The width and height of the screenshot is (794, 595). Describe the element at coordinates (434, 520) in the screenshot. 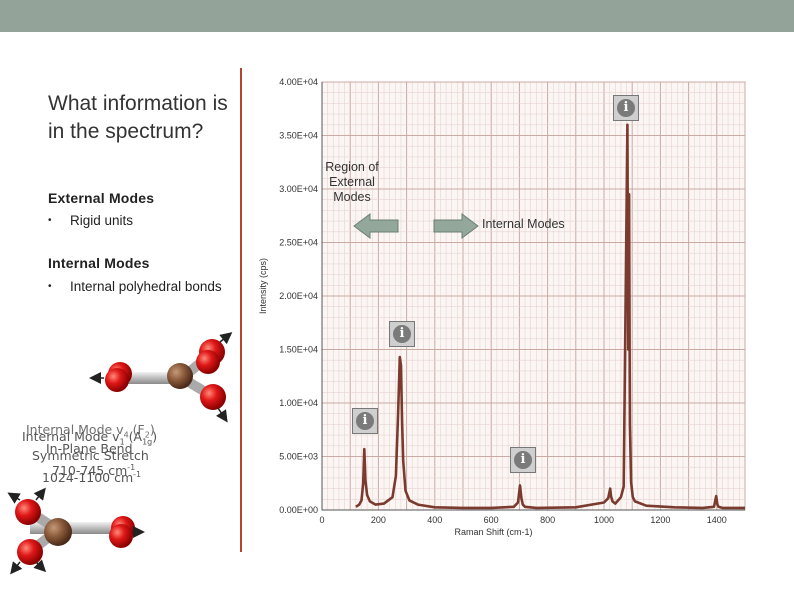

I see `x-tick-label: 400` at that location.